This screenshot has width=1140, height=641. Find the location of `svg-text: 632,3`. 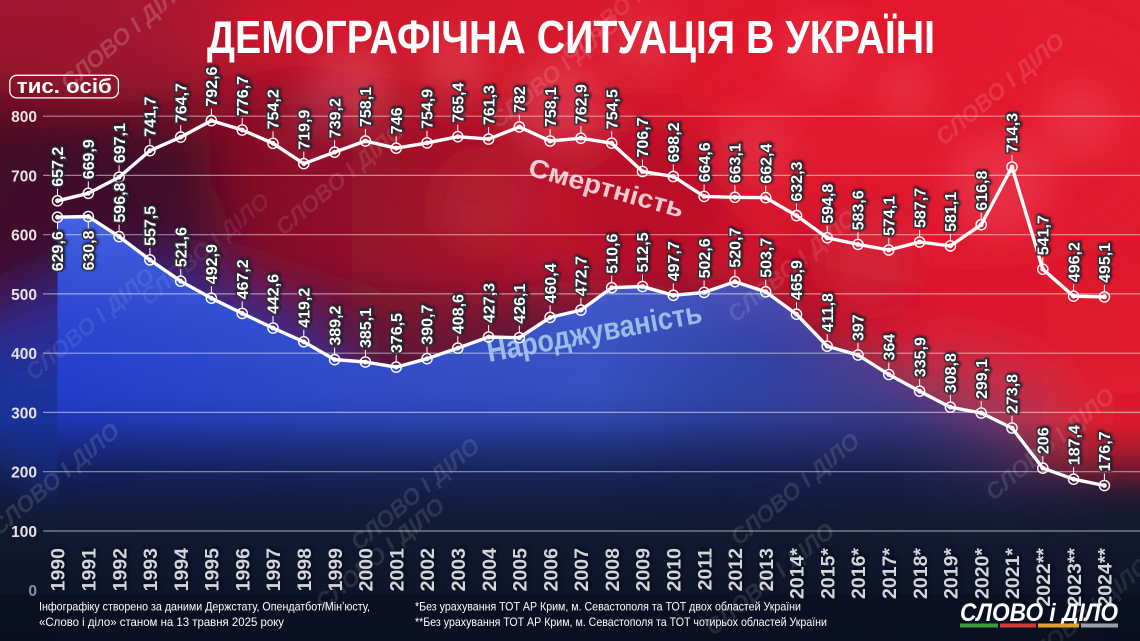

svg-text: 632,3 is located at coordinates (797, 181).